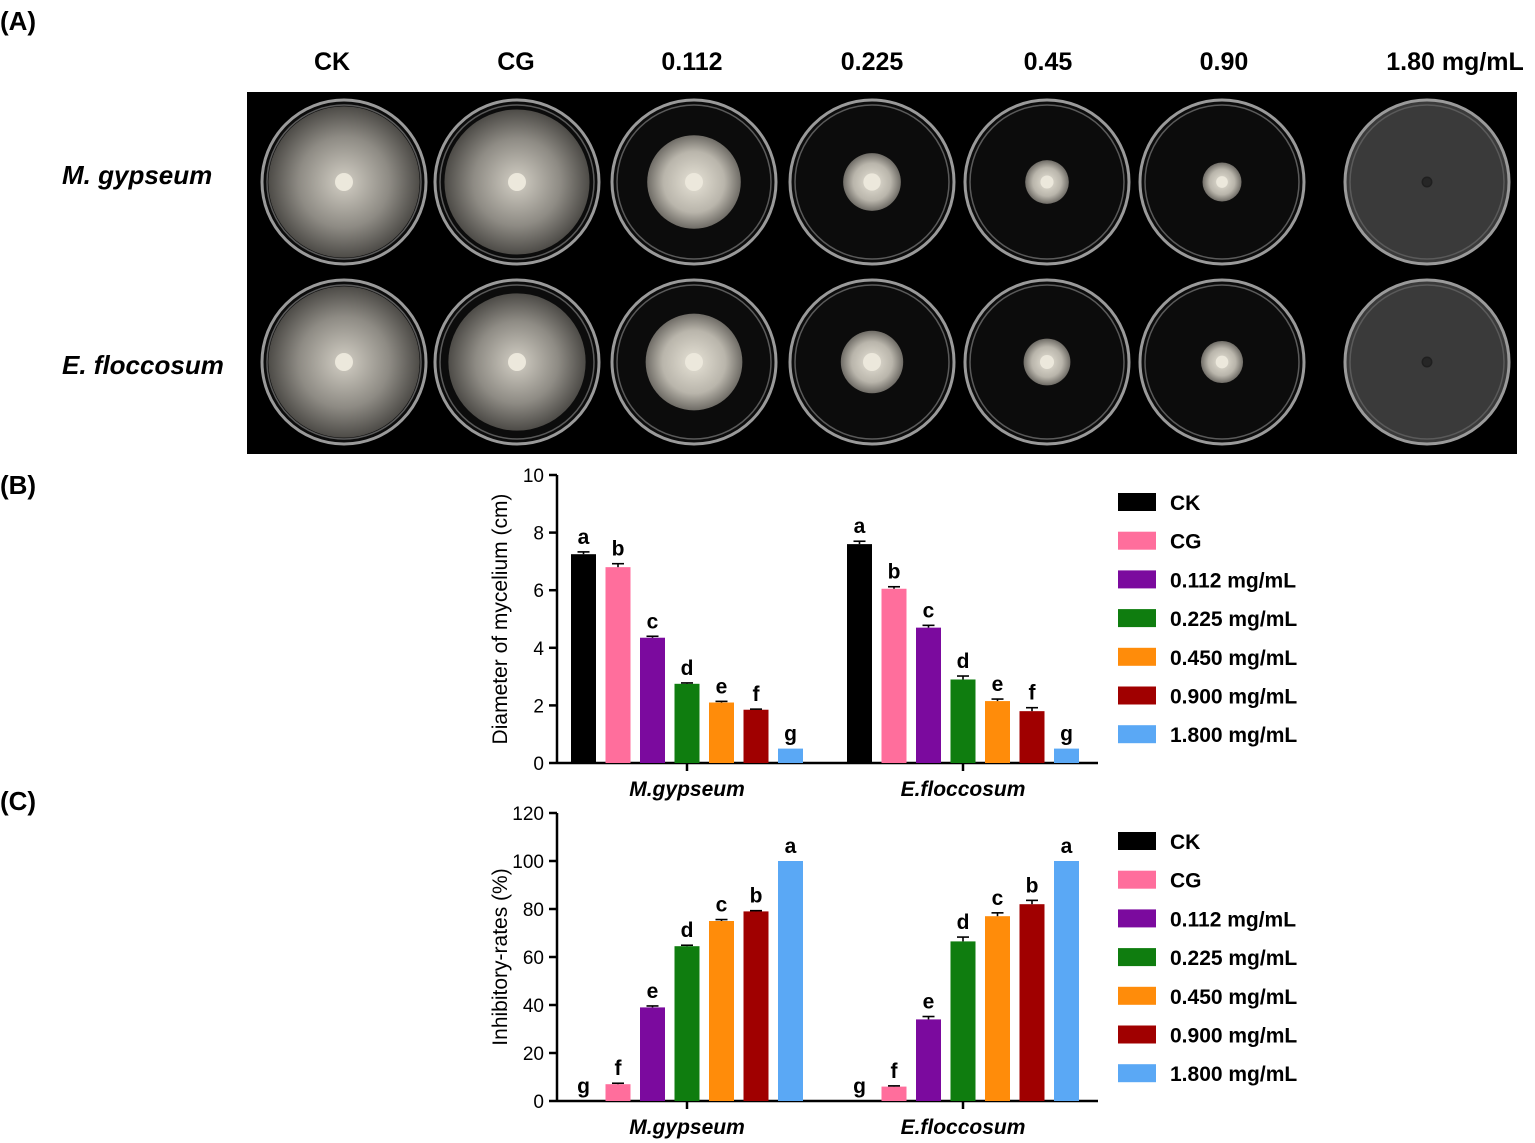 The height and width of the screenshot is (1143, 1535). I want to click on chart-c-y-axis-title: Inhibitory-rates (%), so click(500, 956).